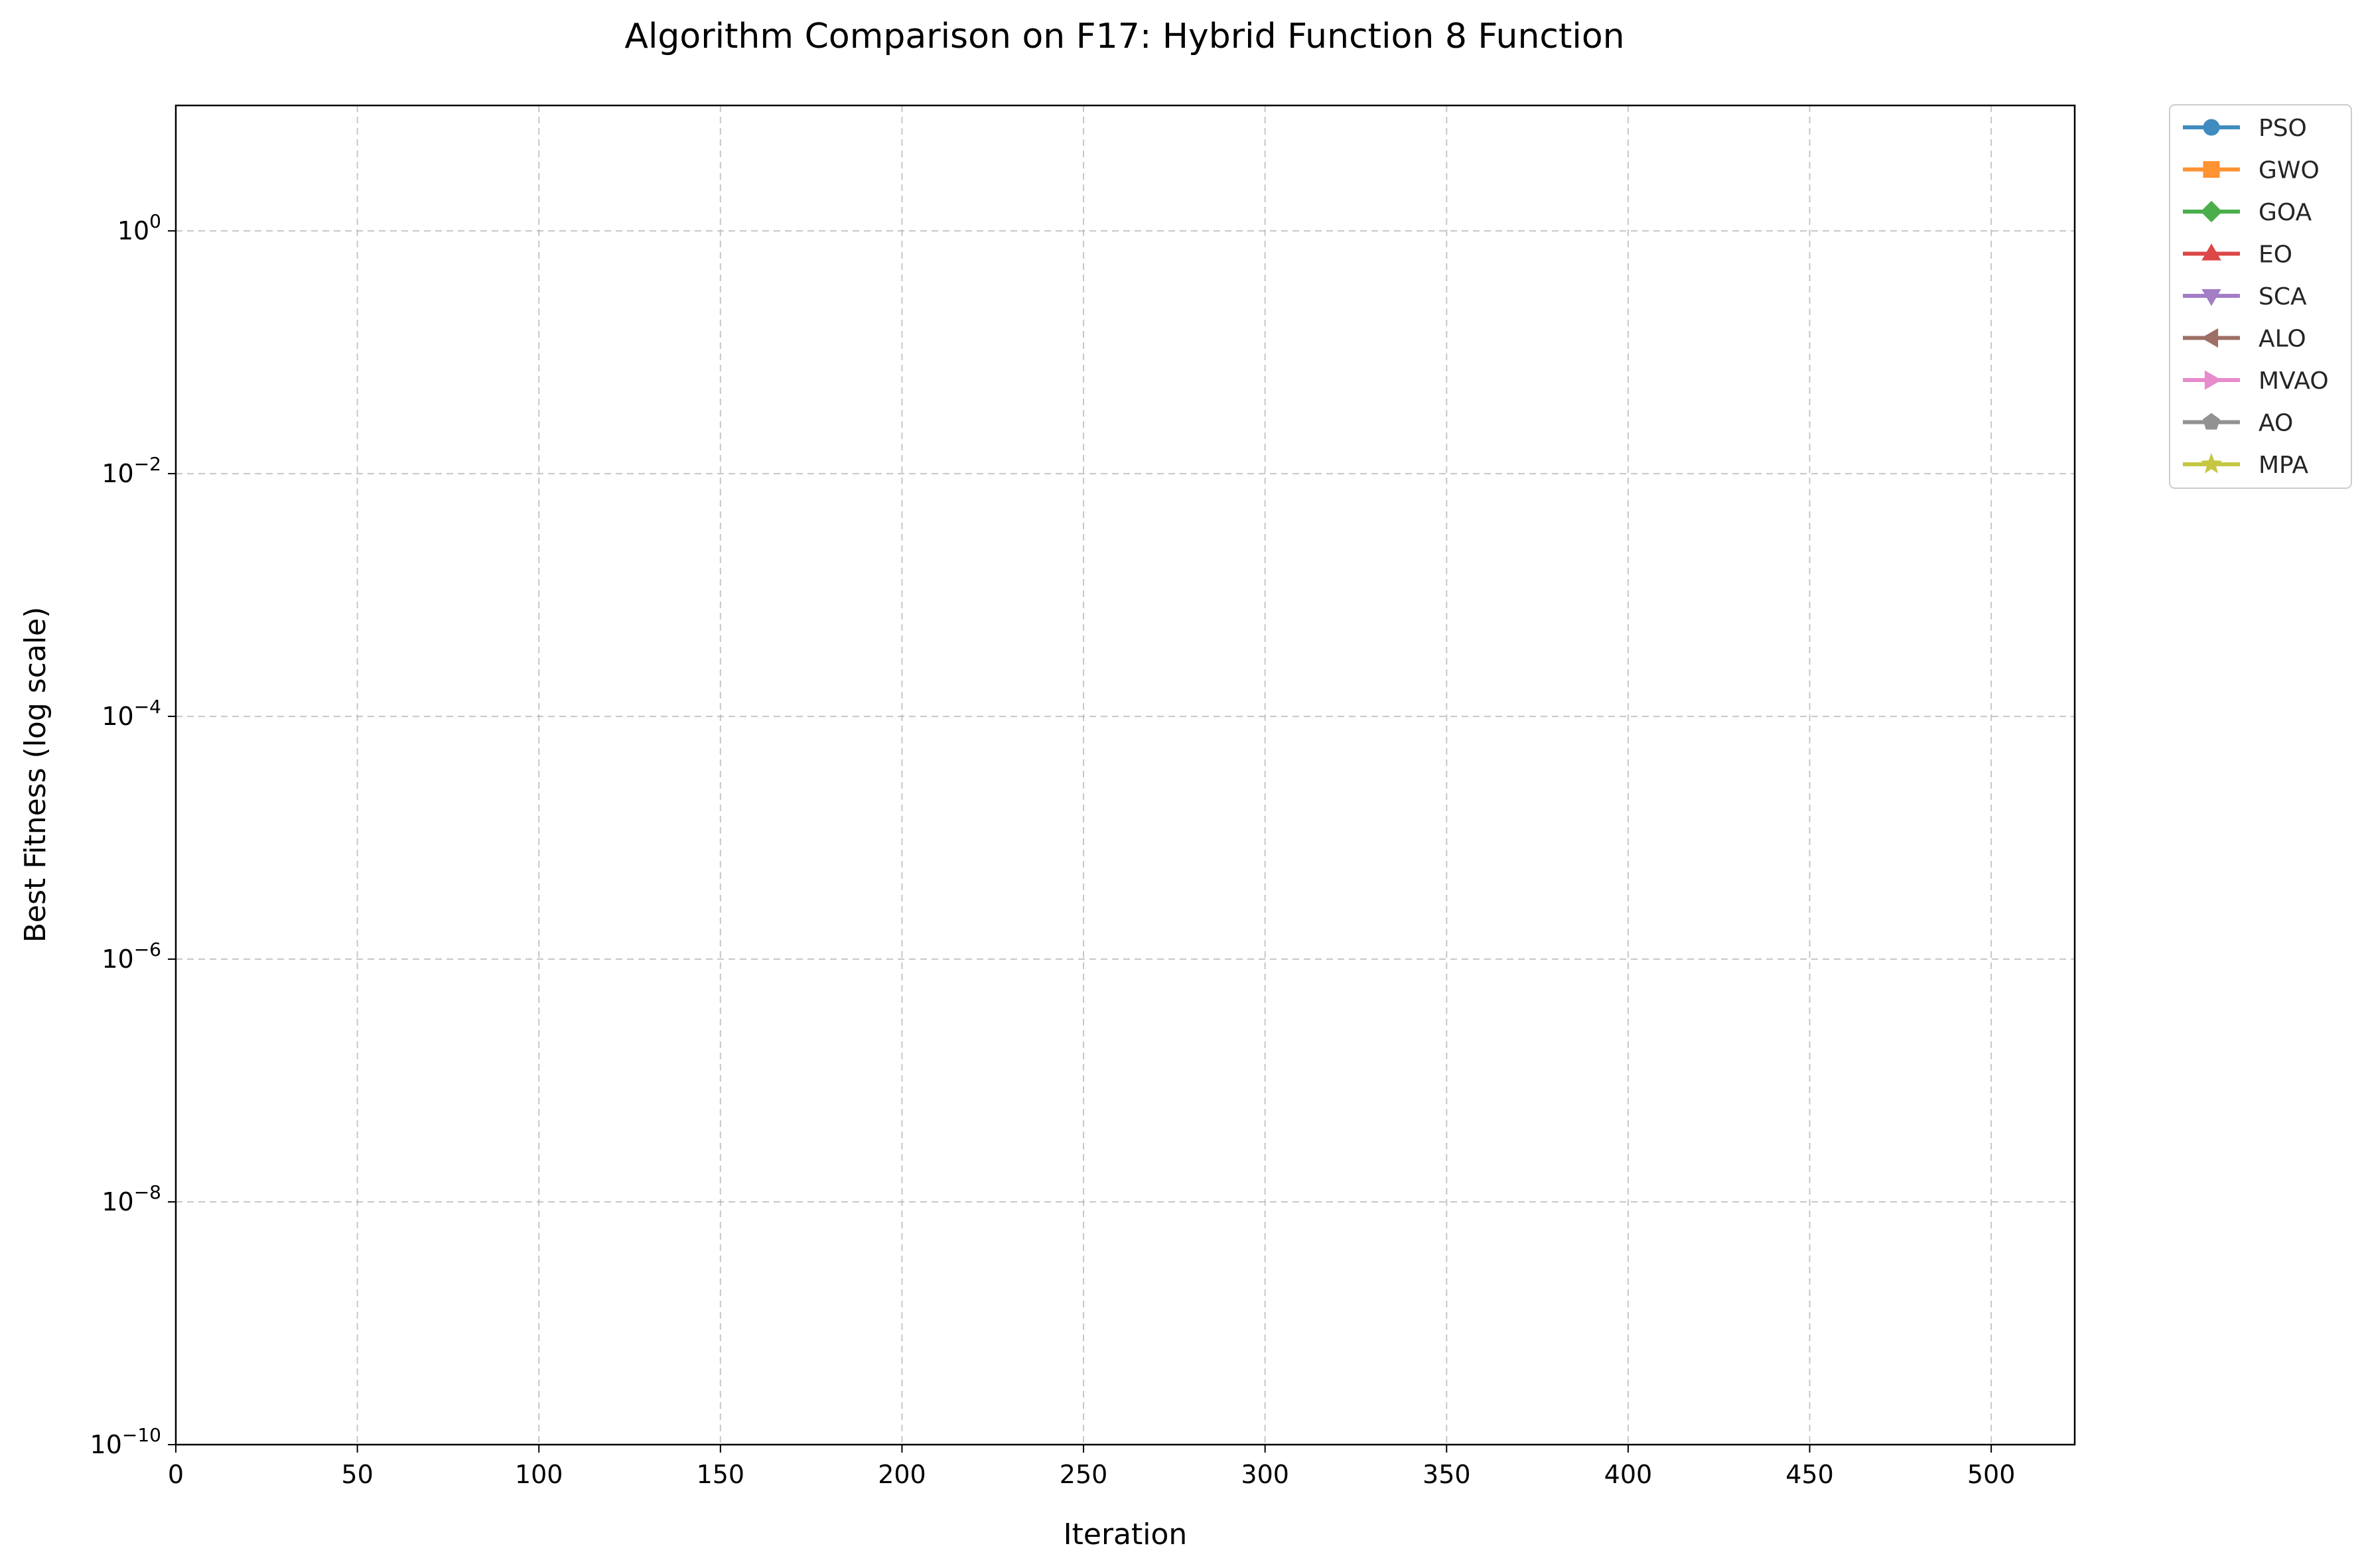 The width and height of the screenshot is (2364, 1568). Describe the element at coordinates (1126, 1535) in the screenshot. I see `x-axis-label: Iteration` at that location.